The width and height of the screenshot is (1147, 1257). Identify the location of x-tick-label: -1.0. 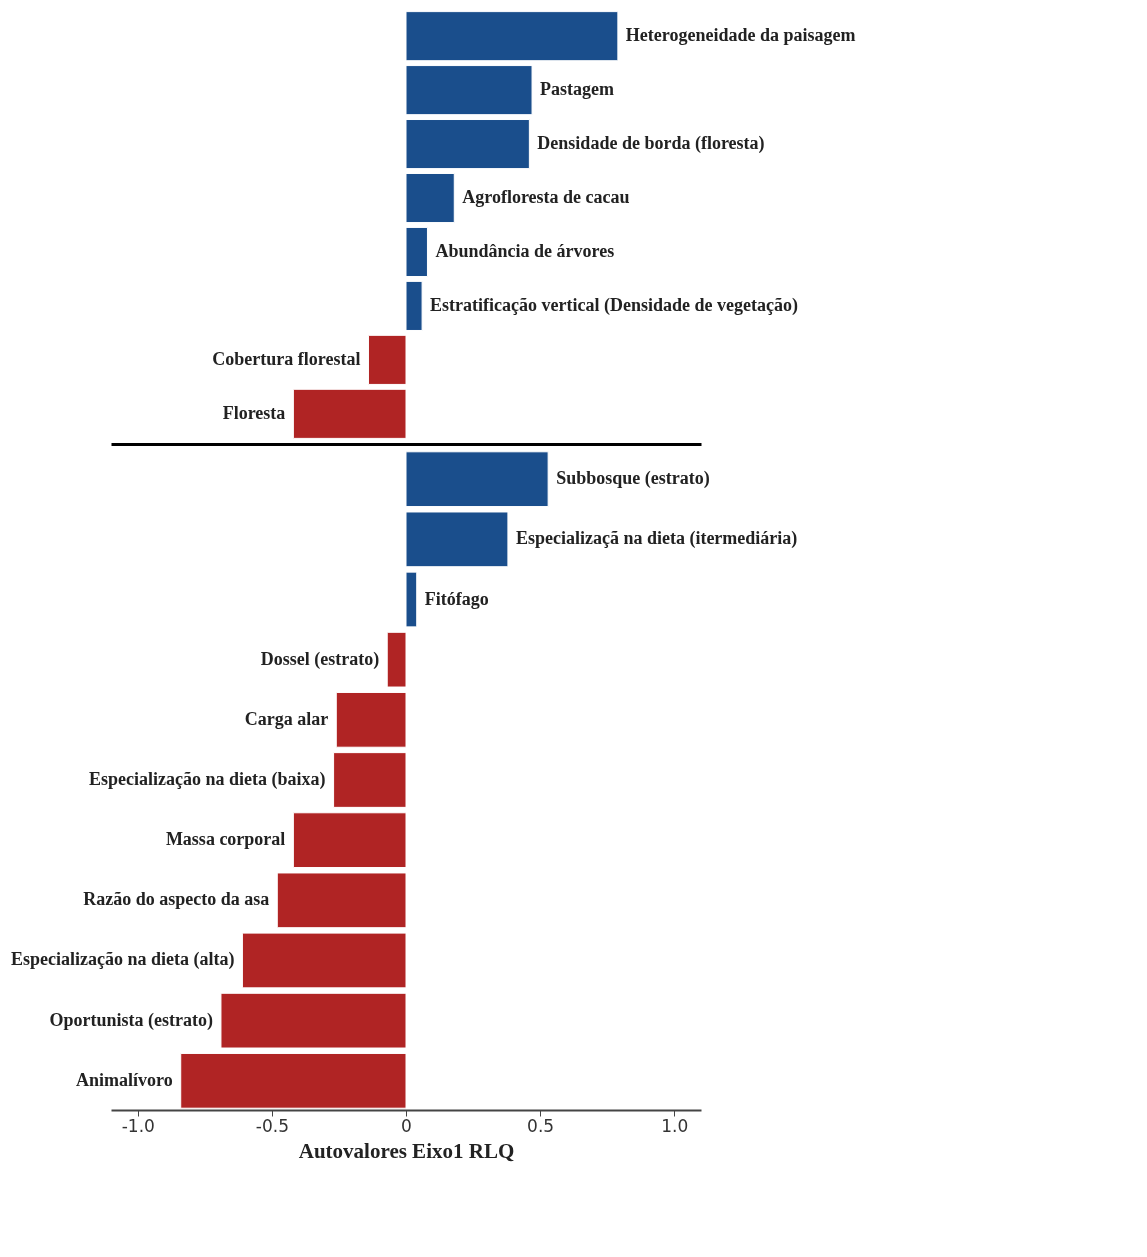
(138, 1125).